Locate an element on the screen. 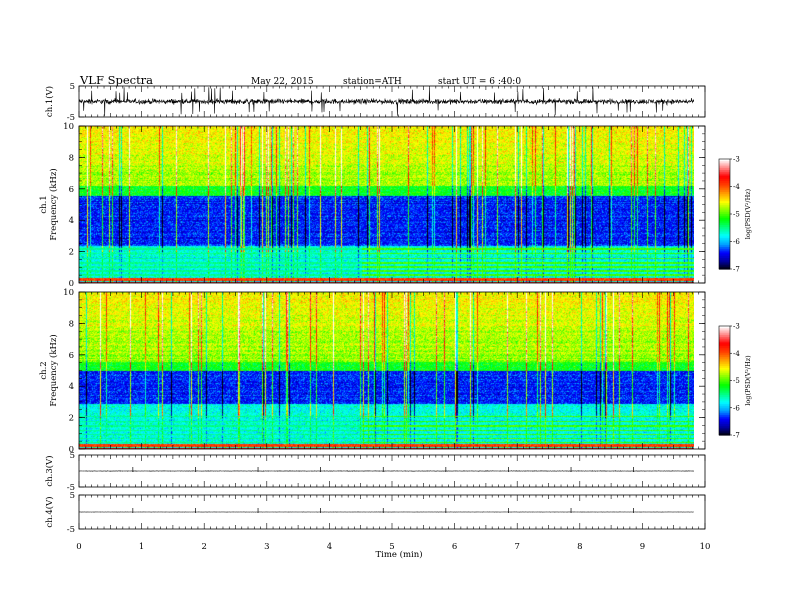  ch4-waveform-panel: 5 -5 ch.4(V) is located at coordinates (375, 513).